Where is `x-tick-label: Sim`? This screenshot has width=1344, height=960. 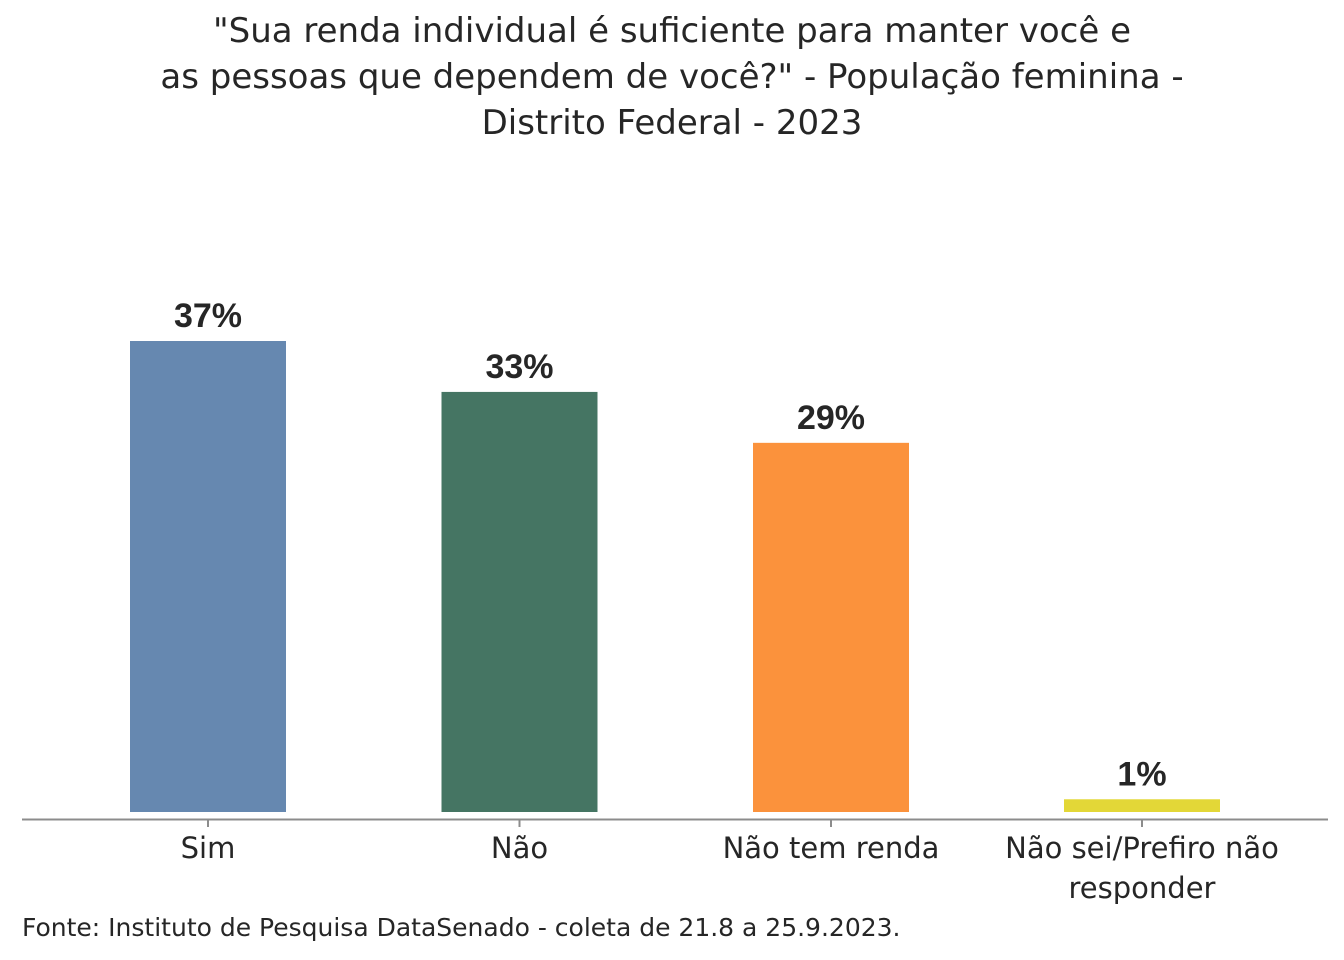 x-tick-label: Sim is located at coordinates (208, 848).